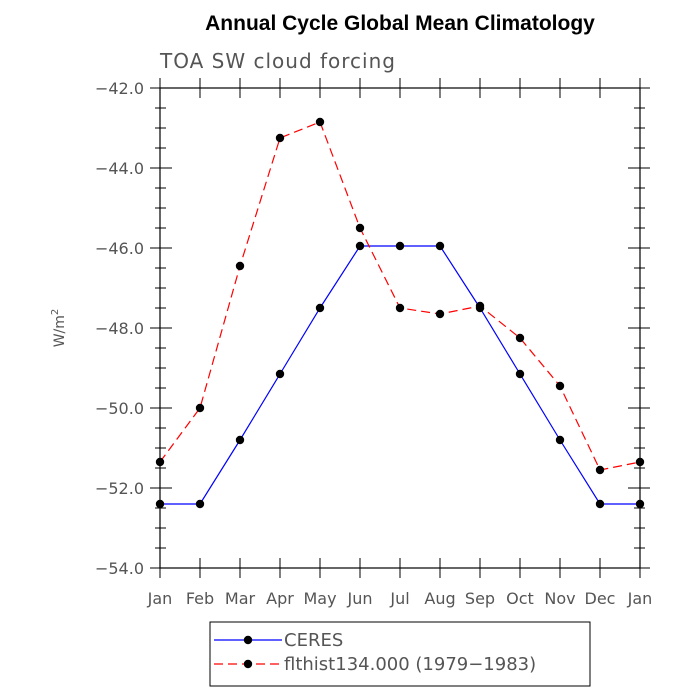 This screenshot has width=700, height=700. What do you see at coordinates (520, 598) in the screenshot?
I see `x-tick-label: Oct` at bounding box center [520, 598].